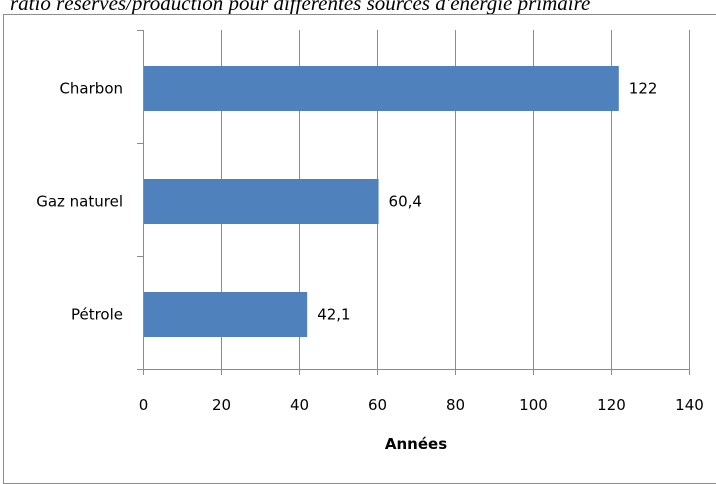 This screenshot has height=484, width=716. What do you see at coordinates (261, 201) in the screenshot?
I see `bar-gaz-naturel` at bounding box center [261, 201].